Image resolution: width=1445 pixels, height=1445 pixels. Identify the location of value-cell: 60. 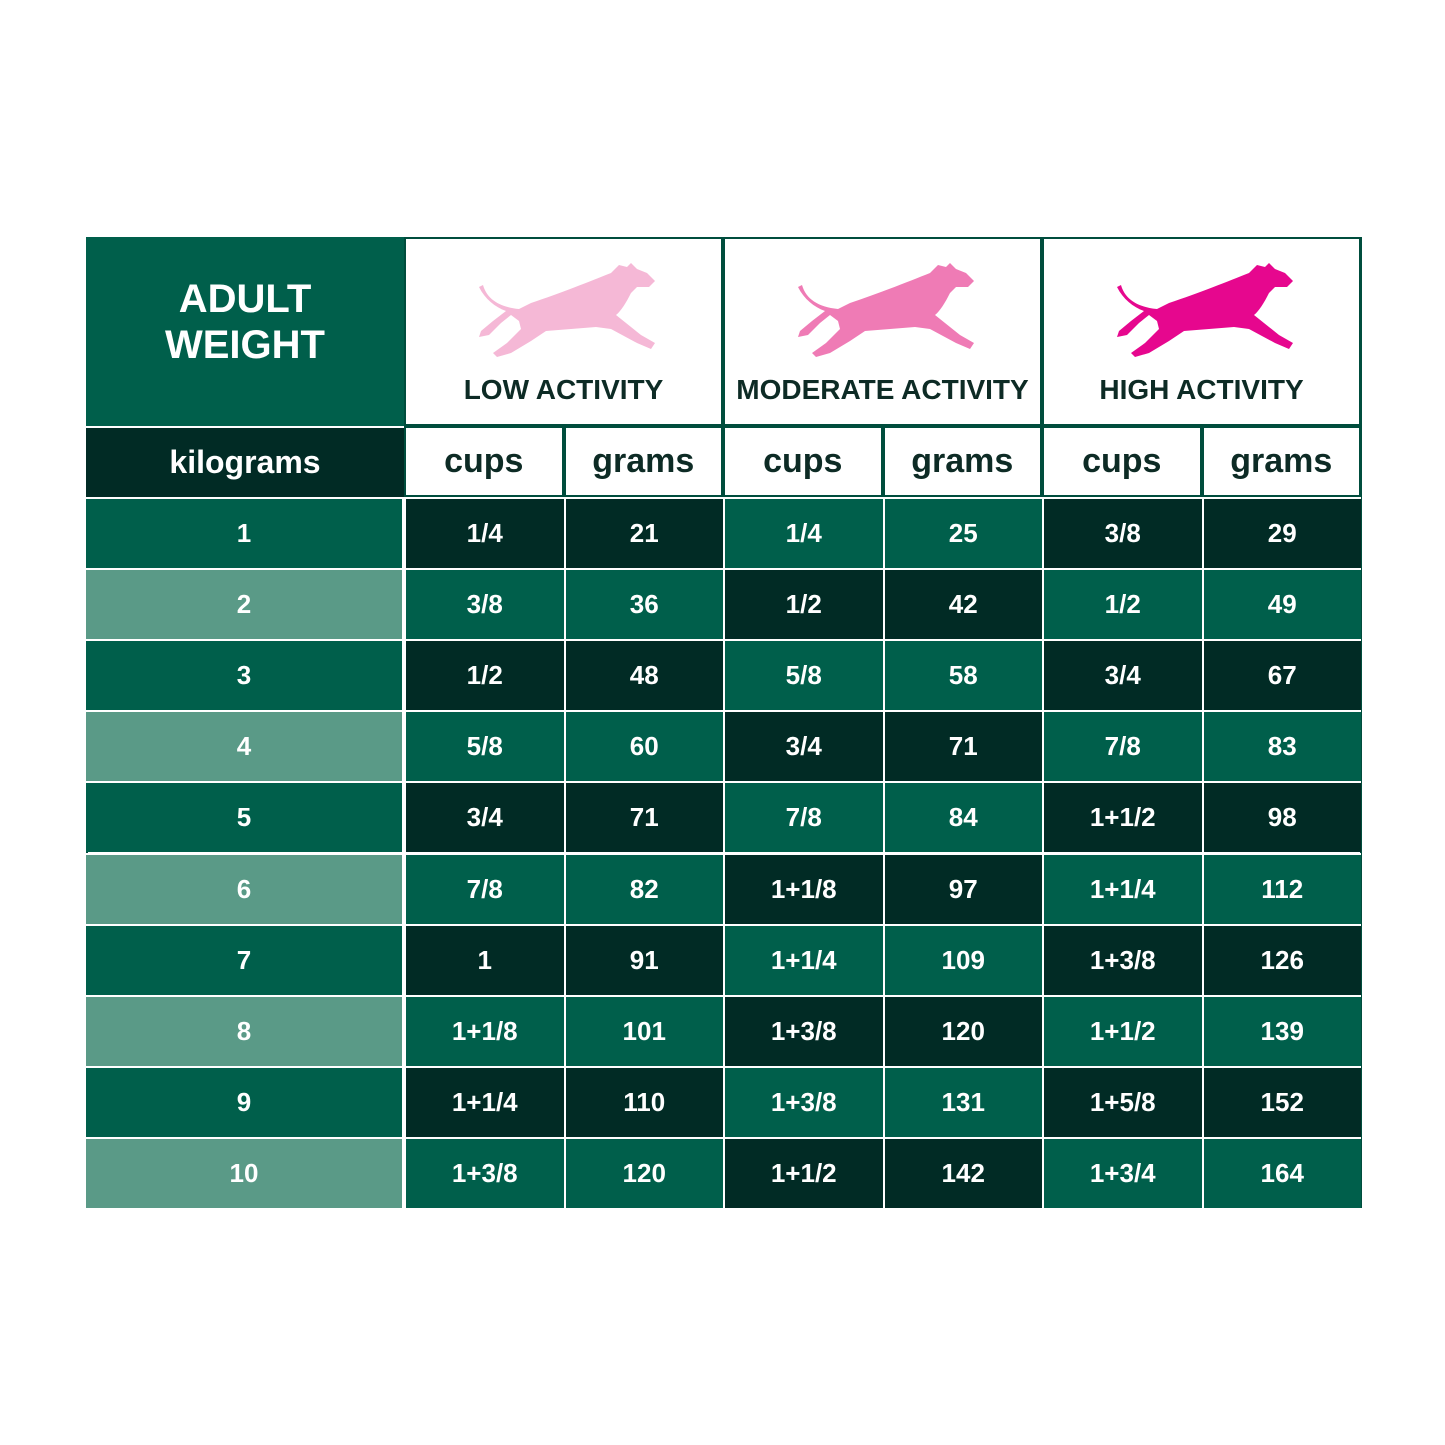
(643, 746).